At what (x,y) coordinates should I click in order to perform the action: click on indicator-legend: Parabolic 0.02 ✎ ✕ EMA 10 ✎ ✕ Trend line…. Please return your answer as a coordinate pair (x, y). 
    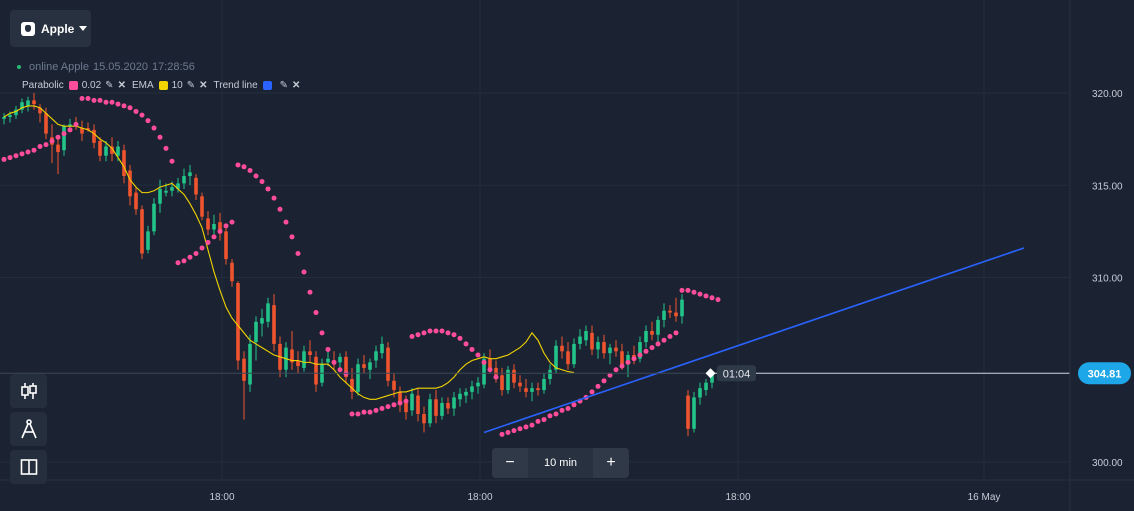
    Looking at the image, I should click on (161, 85).